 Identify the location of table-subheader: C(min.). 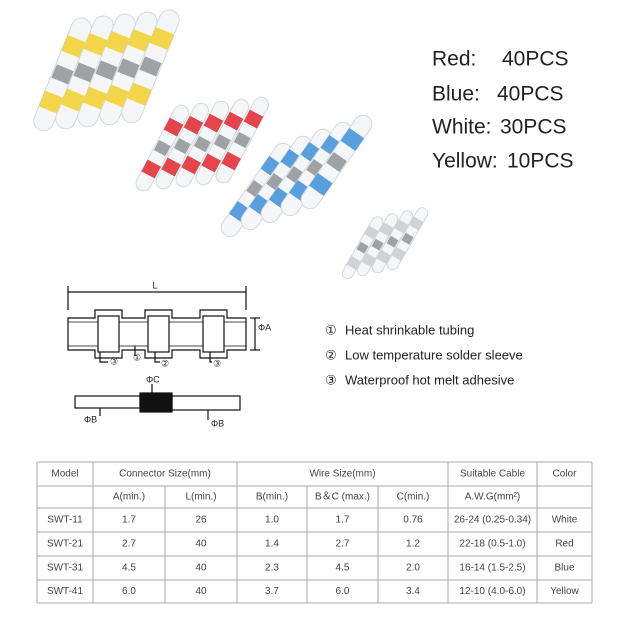
(413, 497).